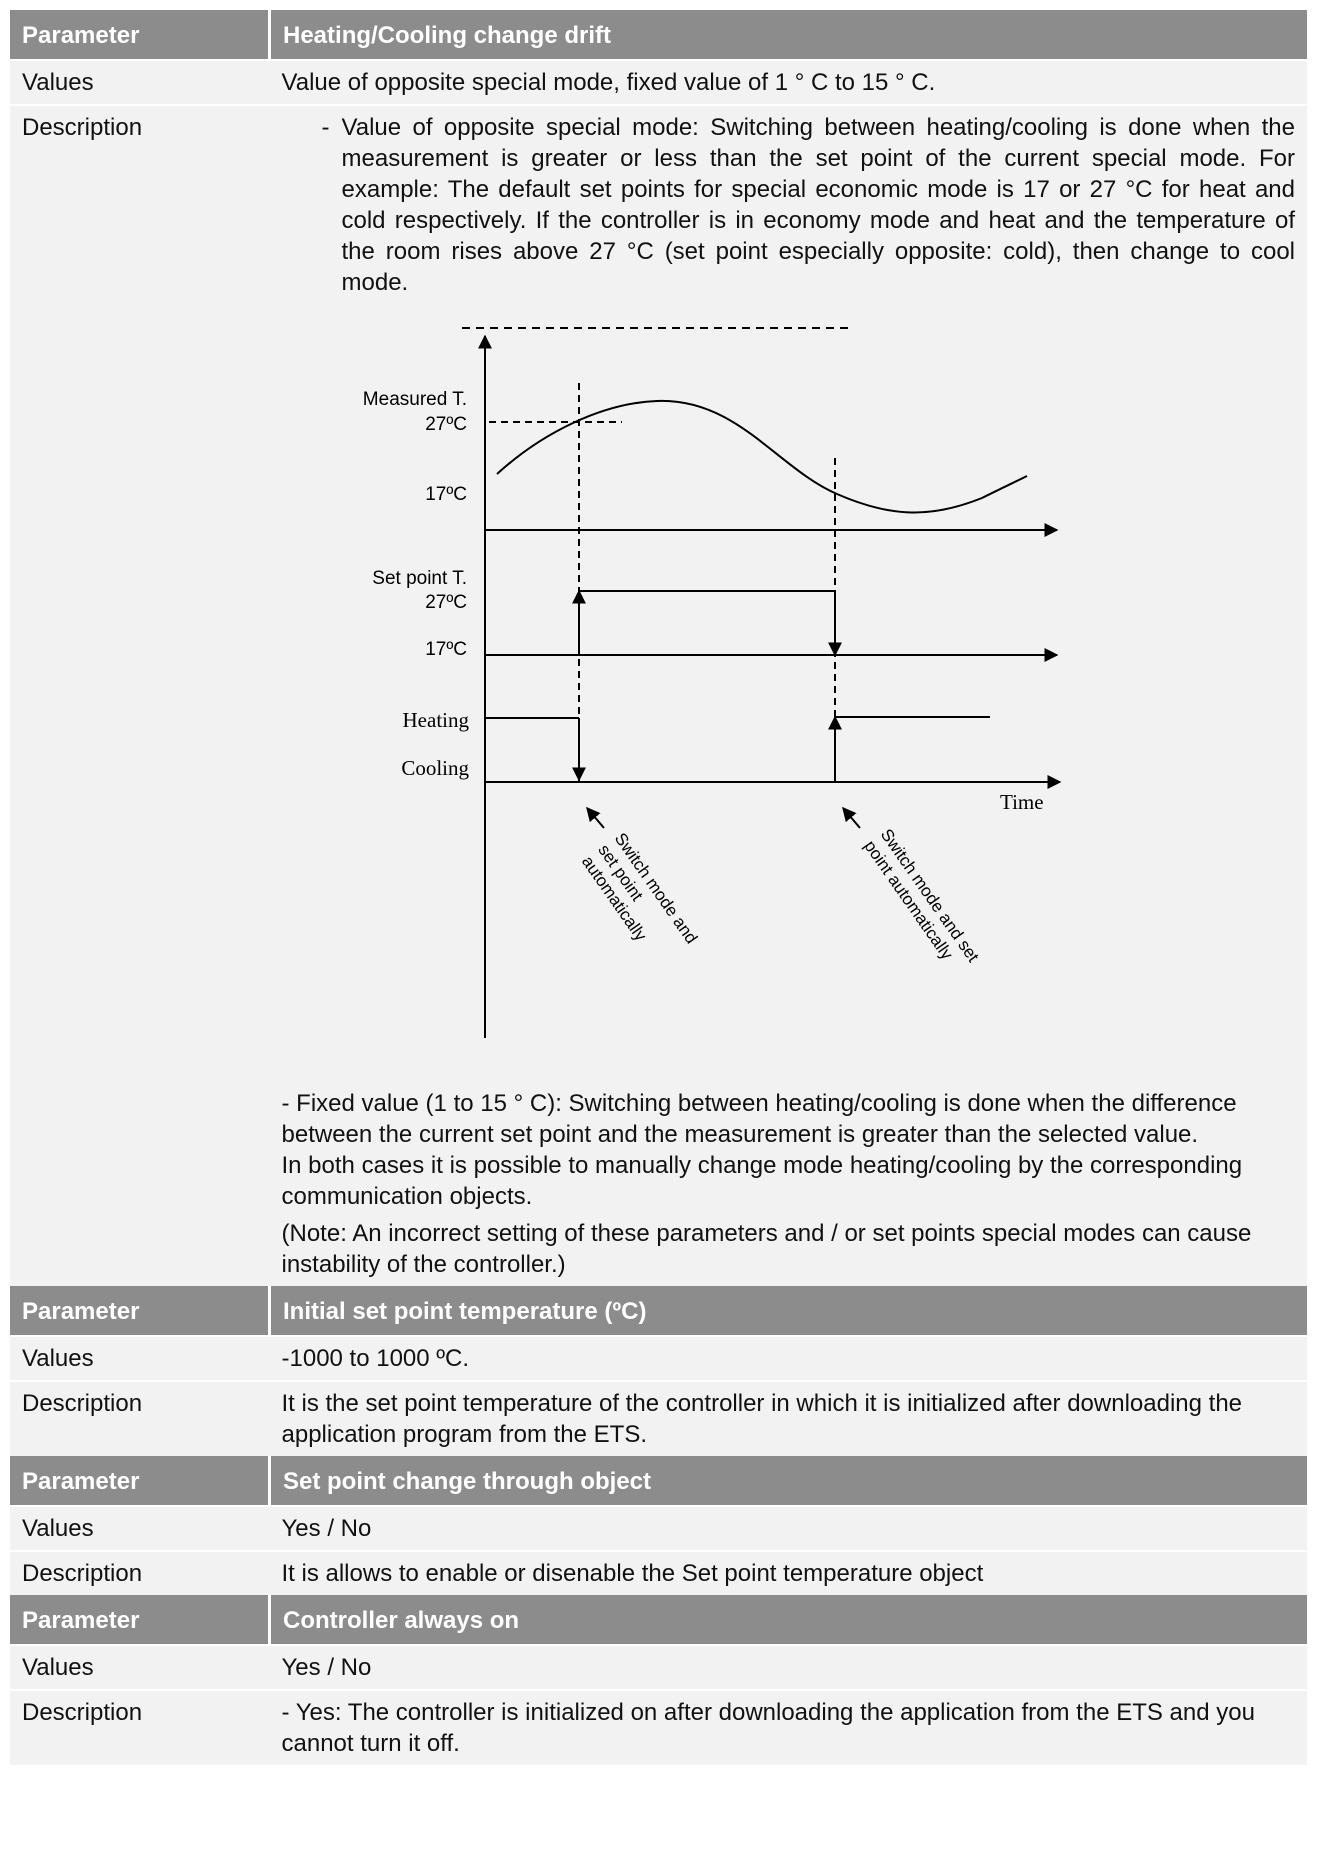 The height and width of the screenshot is (1870, 1317). What do you see at coordinates (787, 35) in the screenshot?
I see `parameter-name: Heating/Cooling change drift` at bounding box center [787, 35].